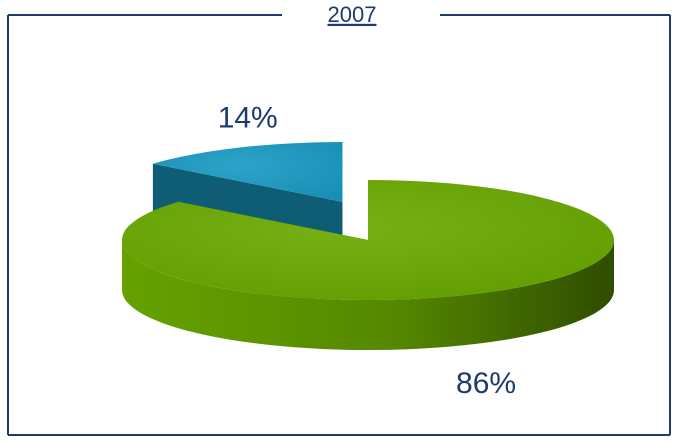  Describe the element at coordinates (248, 118) in the screenshot. I see `data-label: 14%` at that location.